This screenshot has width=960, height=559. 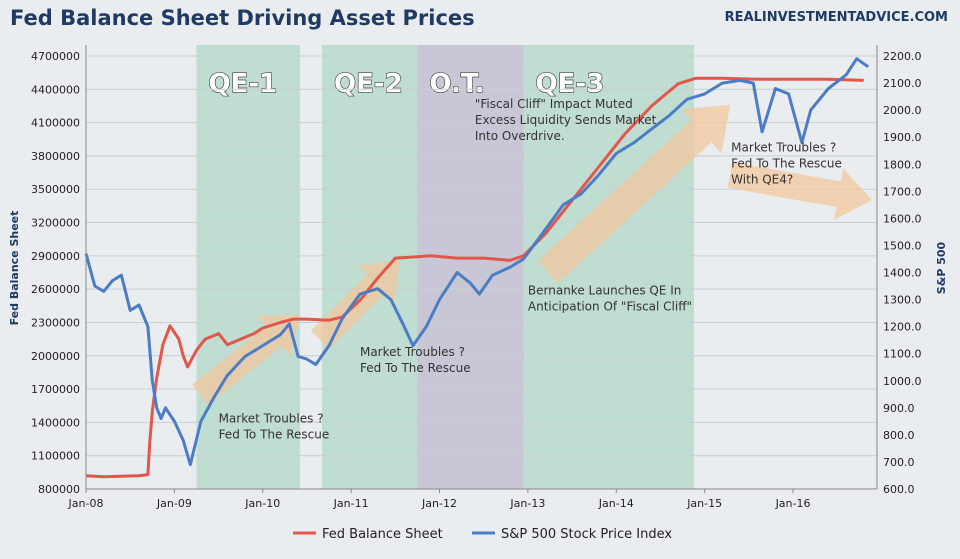 What do you see at coordinates (55, 123) in the screenshot?
I see `y-tick-label-11: 4100000` at bounding box center [55, 123].